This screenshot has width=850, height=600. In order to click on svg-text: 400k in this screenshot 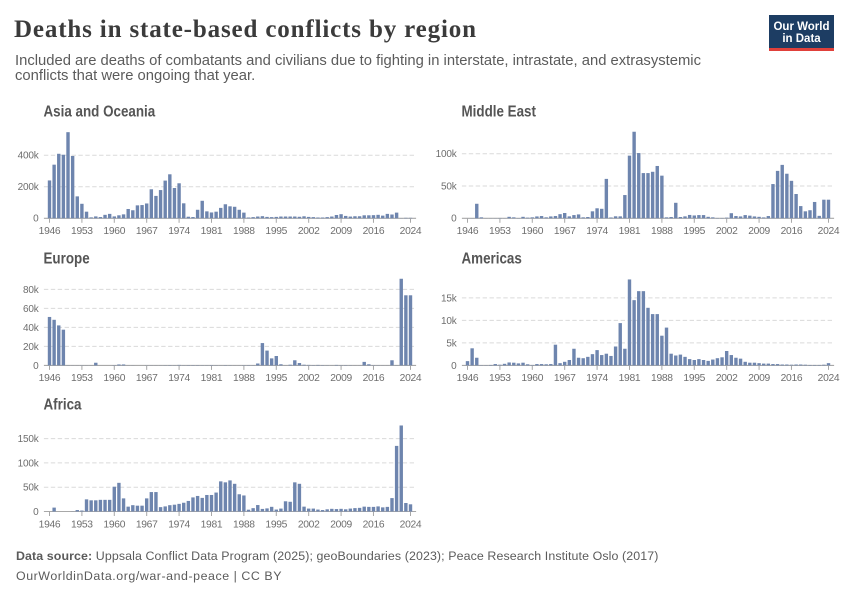, I will do `click(29, 156)`.